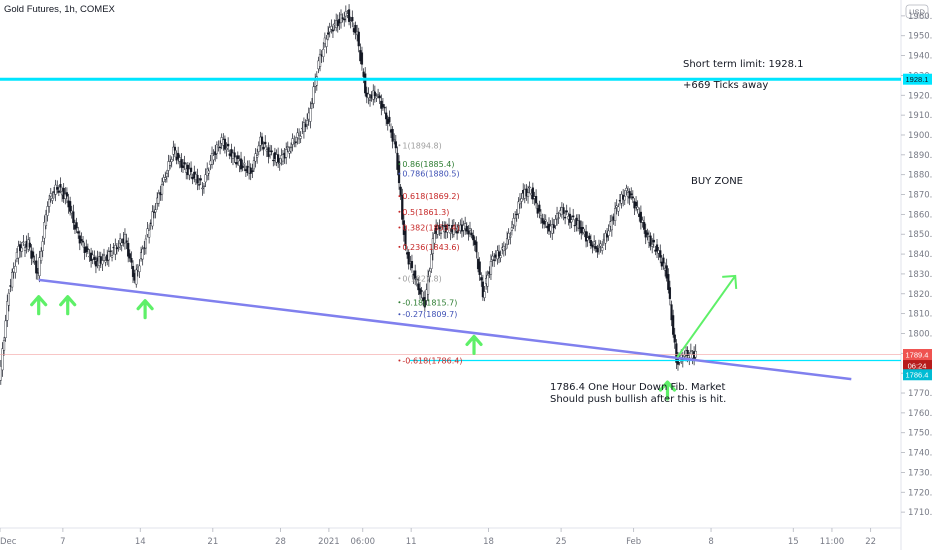  Describe the element at coordinates (637, 387) in the screenshot. I see `fib-note-line-1: 1786.4 One Hour Down Fib. Market` at that location.